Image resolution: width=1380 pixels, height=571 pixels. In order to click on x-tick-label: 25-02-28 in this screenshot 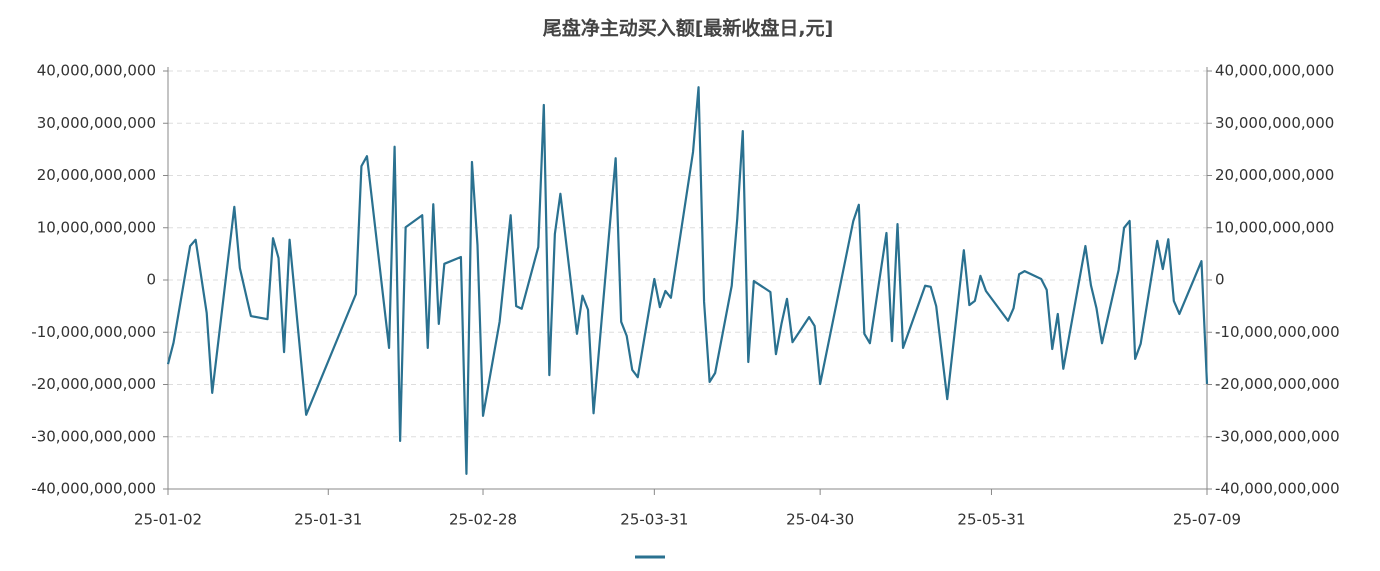, I will do `click(483, 520)`.